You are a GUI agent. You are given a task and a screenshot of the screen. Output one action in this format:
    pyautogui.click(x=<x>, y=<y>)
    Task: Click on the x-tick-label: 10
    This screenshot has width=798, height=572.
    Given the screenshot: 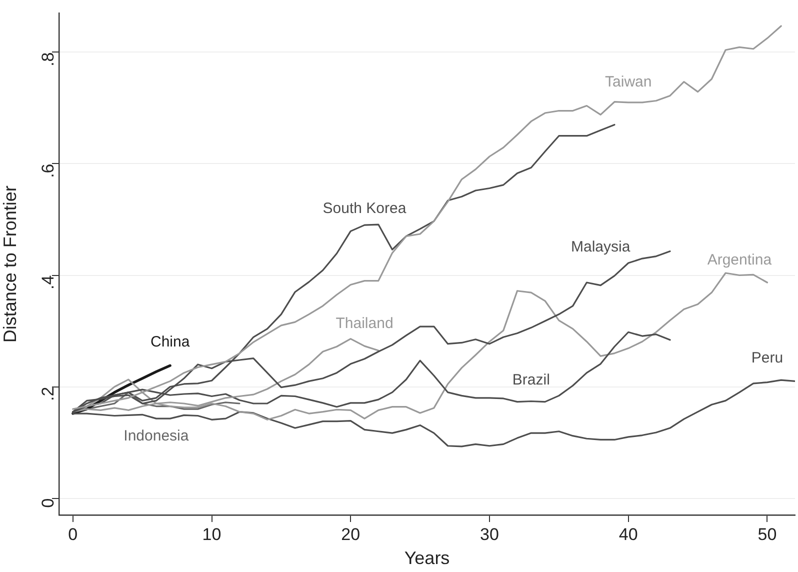 What is the action you would take?
    pyautogui.click(x=212, y=534)
    